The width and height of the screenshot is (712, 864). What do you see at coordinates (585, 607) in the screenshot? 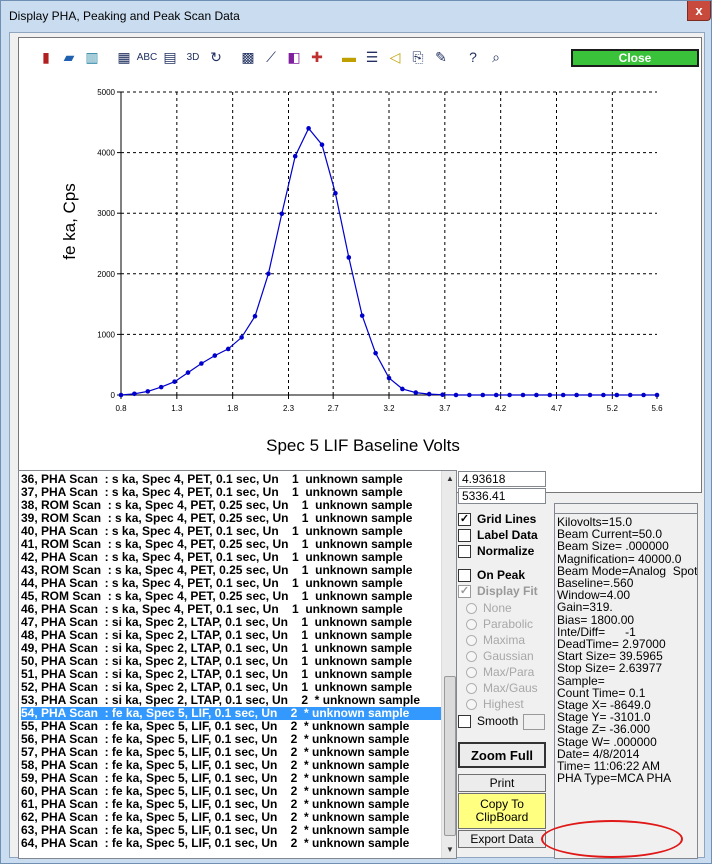
I see `info-line: Gain=319.` at bounding box center [585, 607].